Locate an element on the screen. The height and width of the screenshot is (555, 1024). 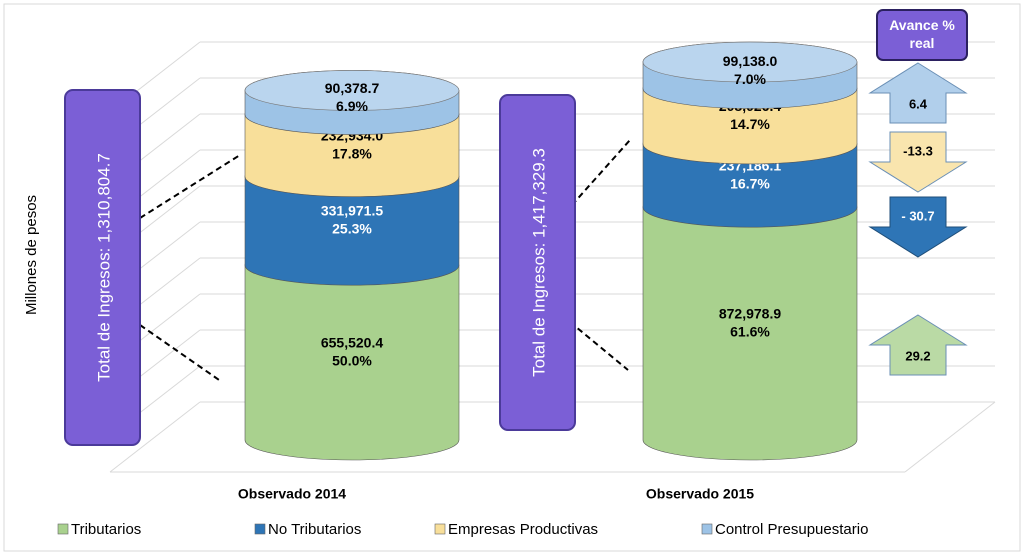
value-label: 655,520.4 is located at coordinates (352, 342).